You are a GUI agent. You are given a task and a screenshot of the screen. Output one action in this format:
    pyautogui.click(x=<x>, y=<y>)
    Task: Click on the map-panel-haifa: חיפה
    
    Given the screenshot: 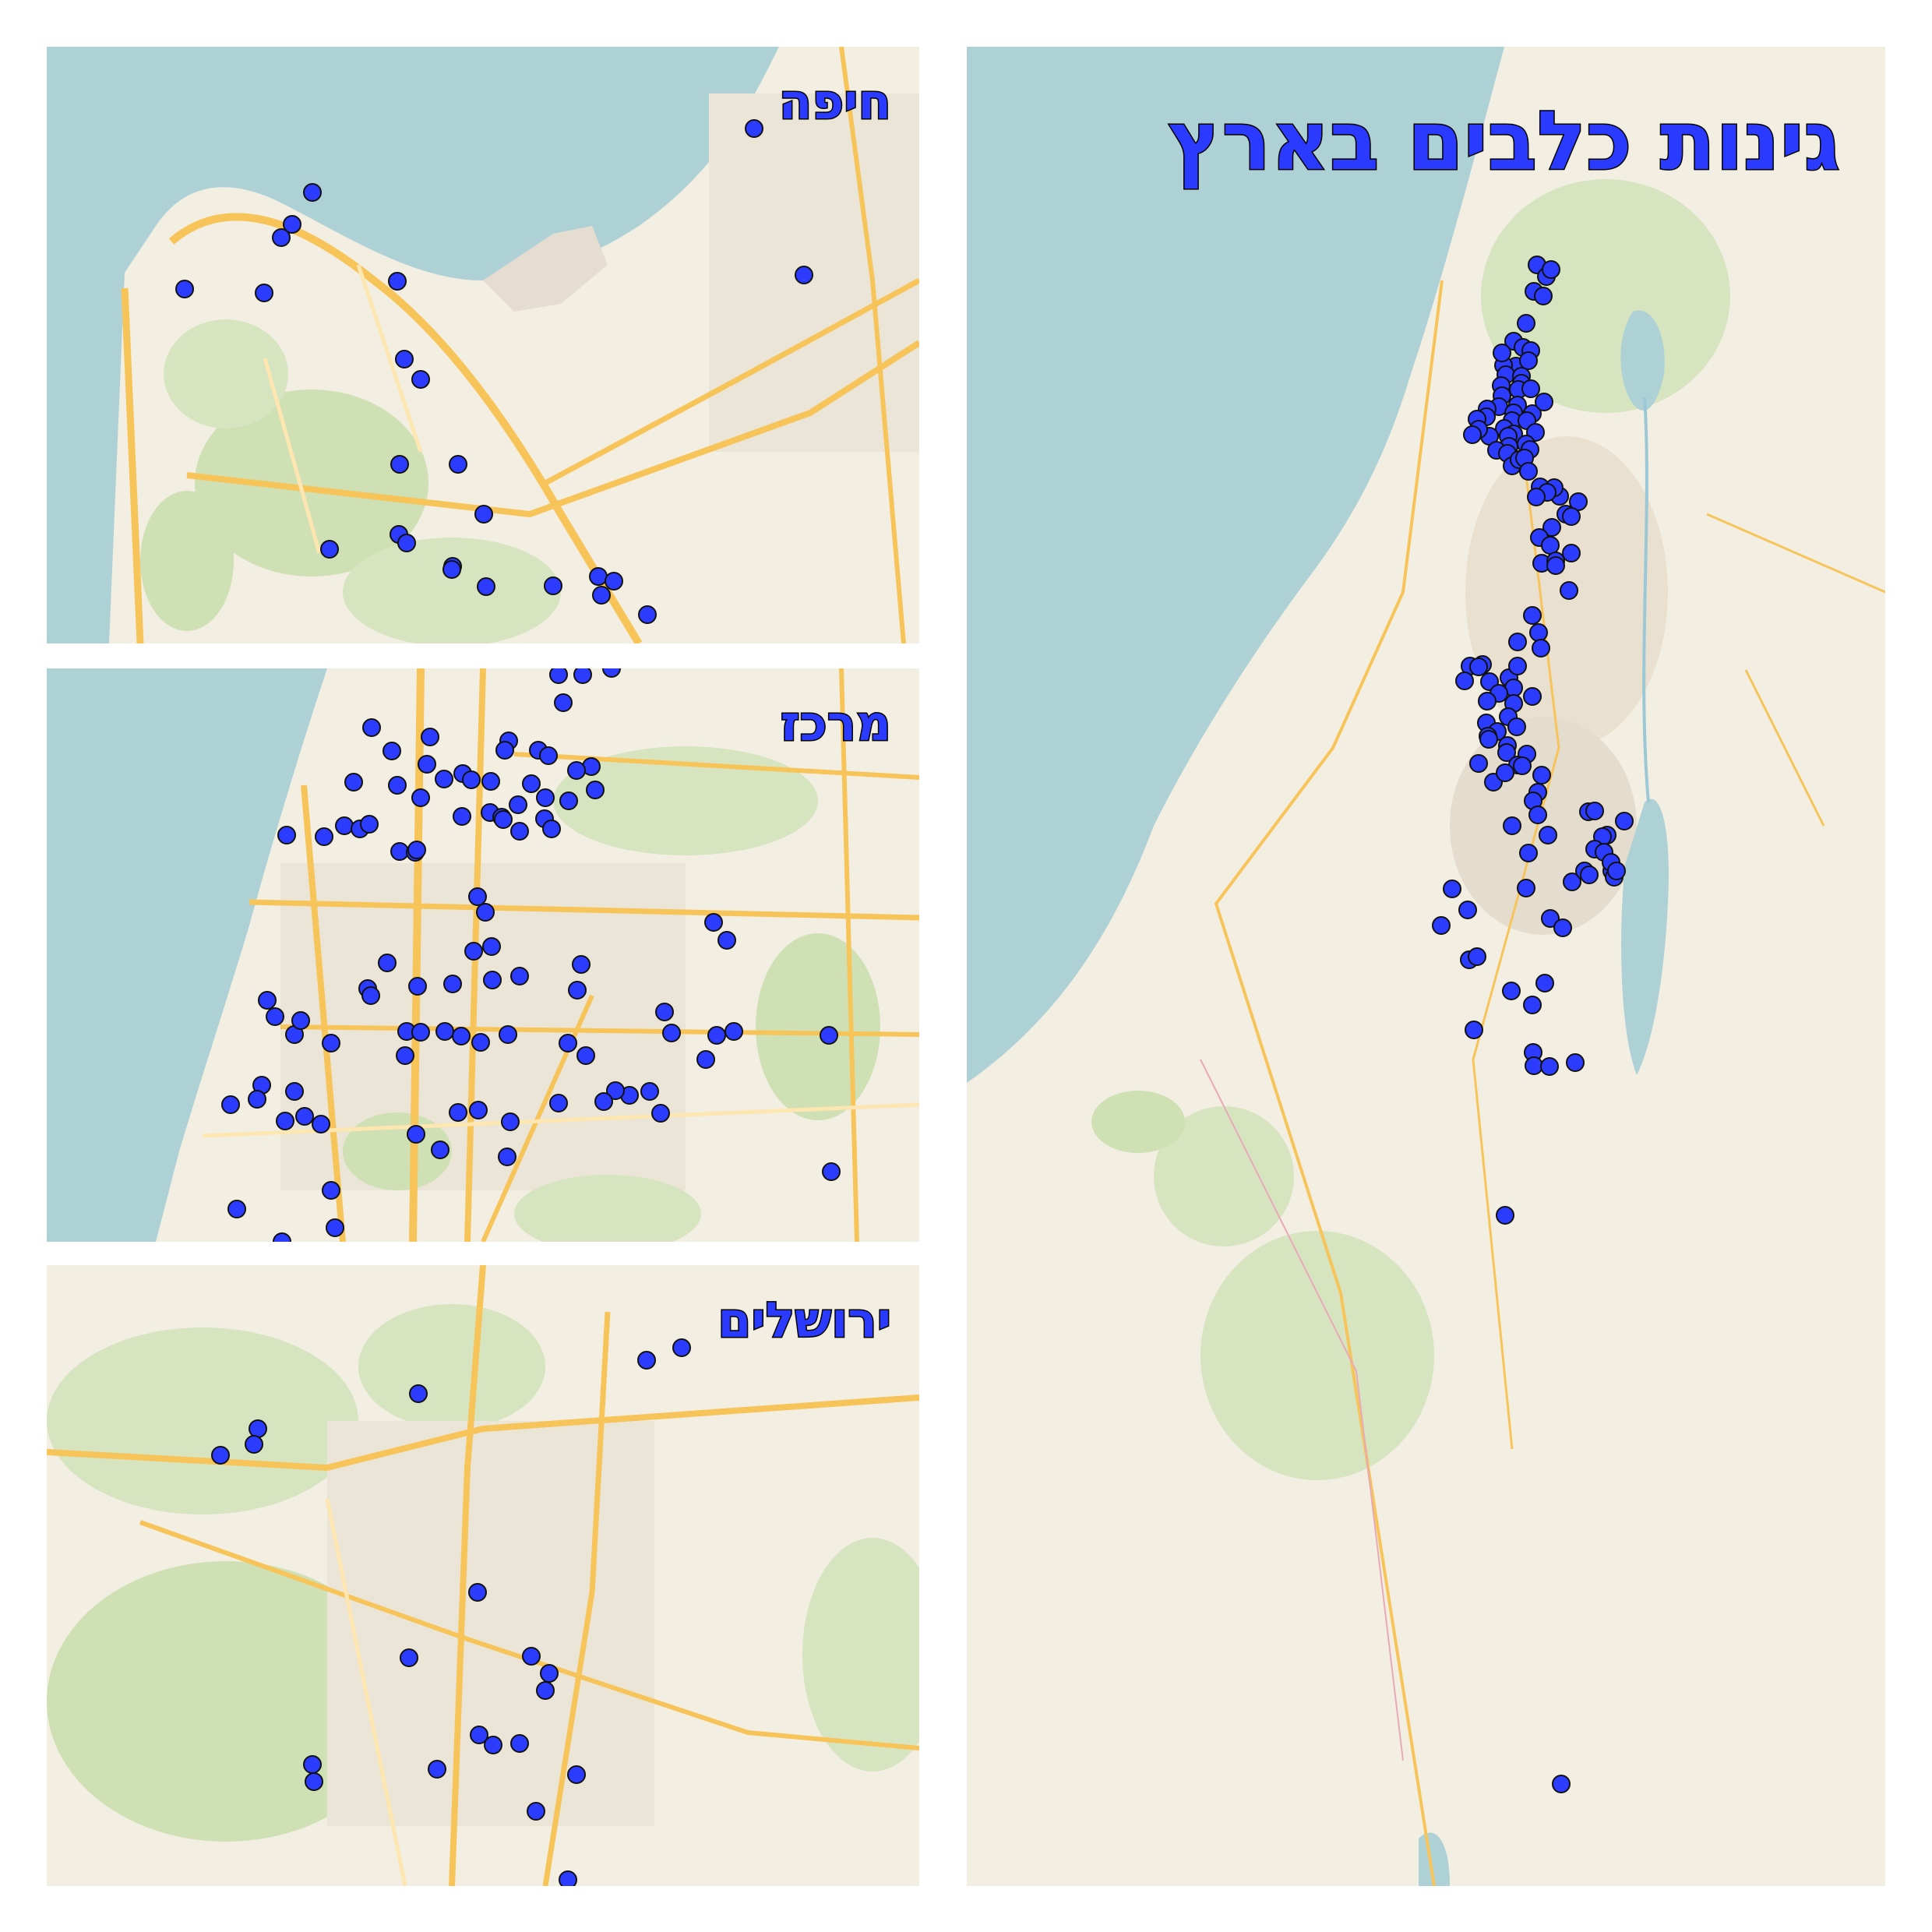 What is the action you would take?
    pyautogui.click(x=483, y=345)
    